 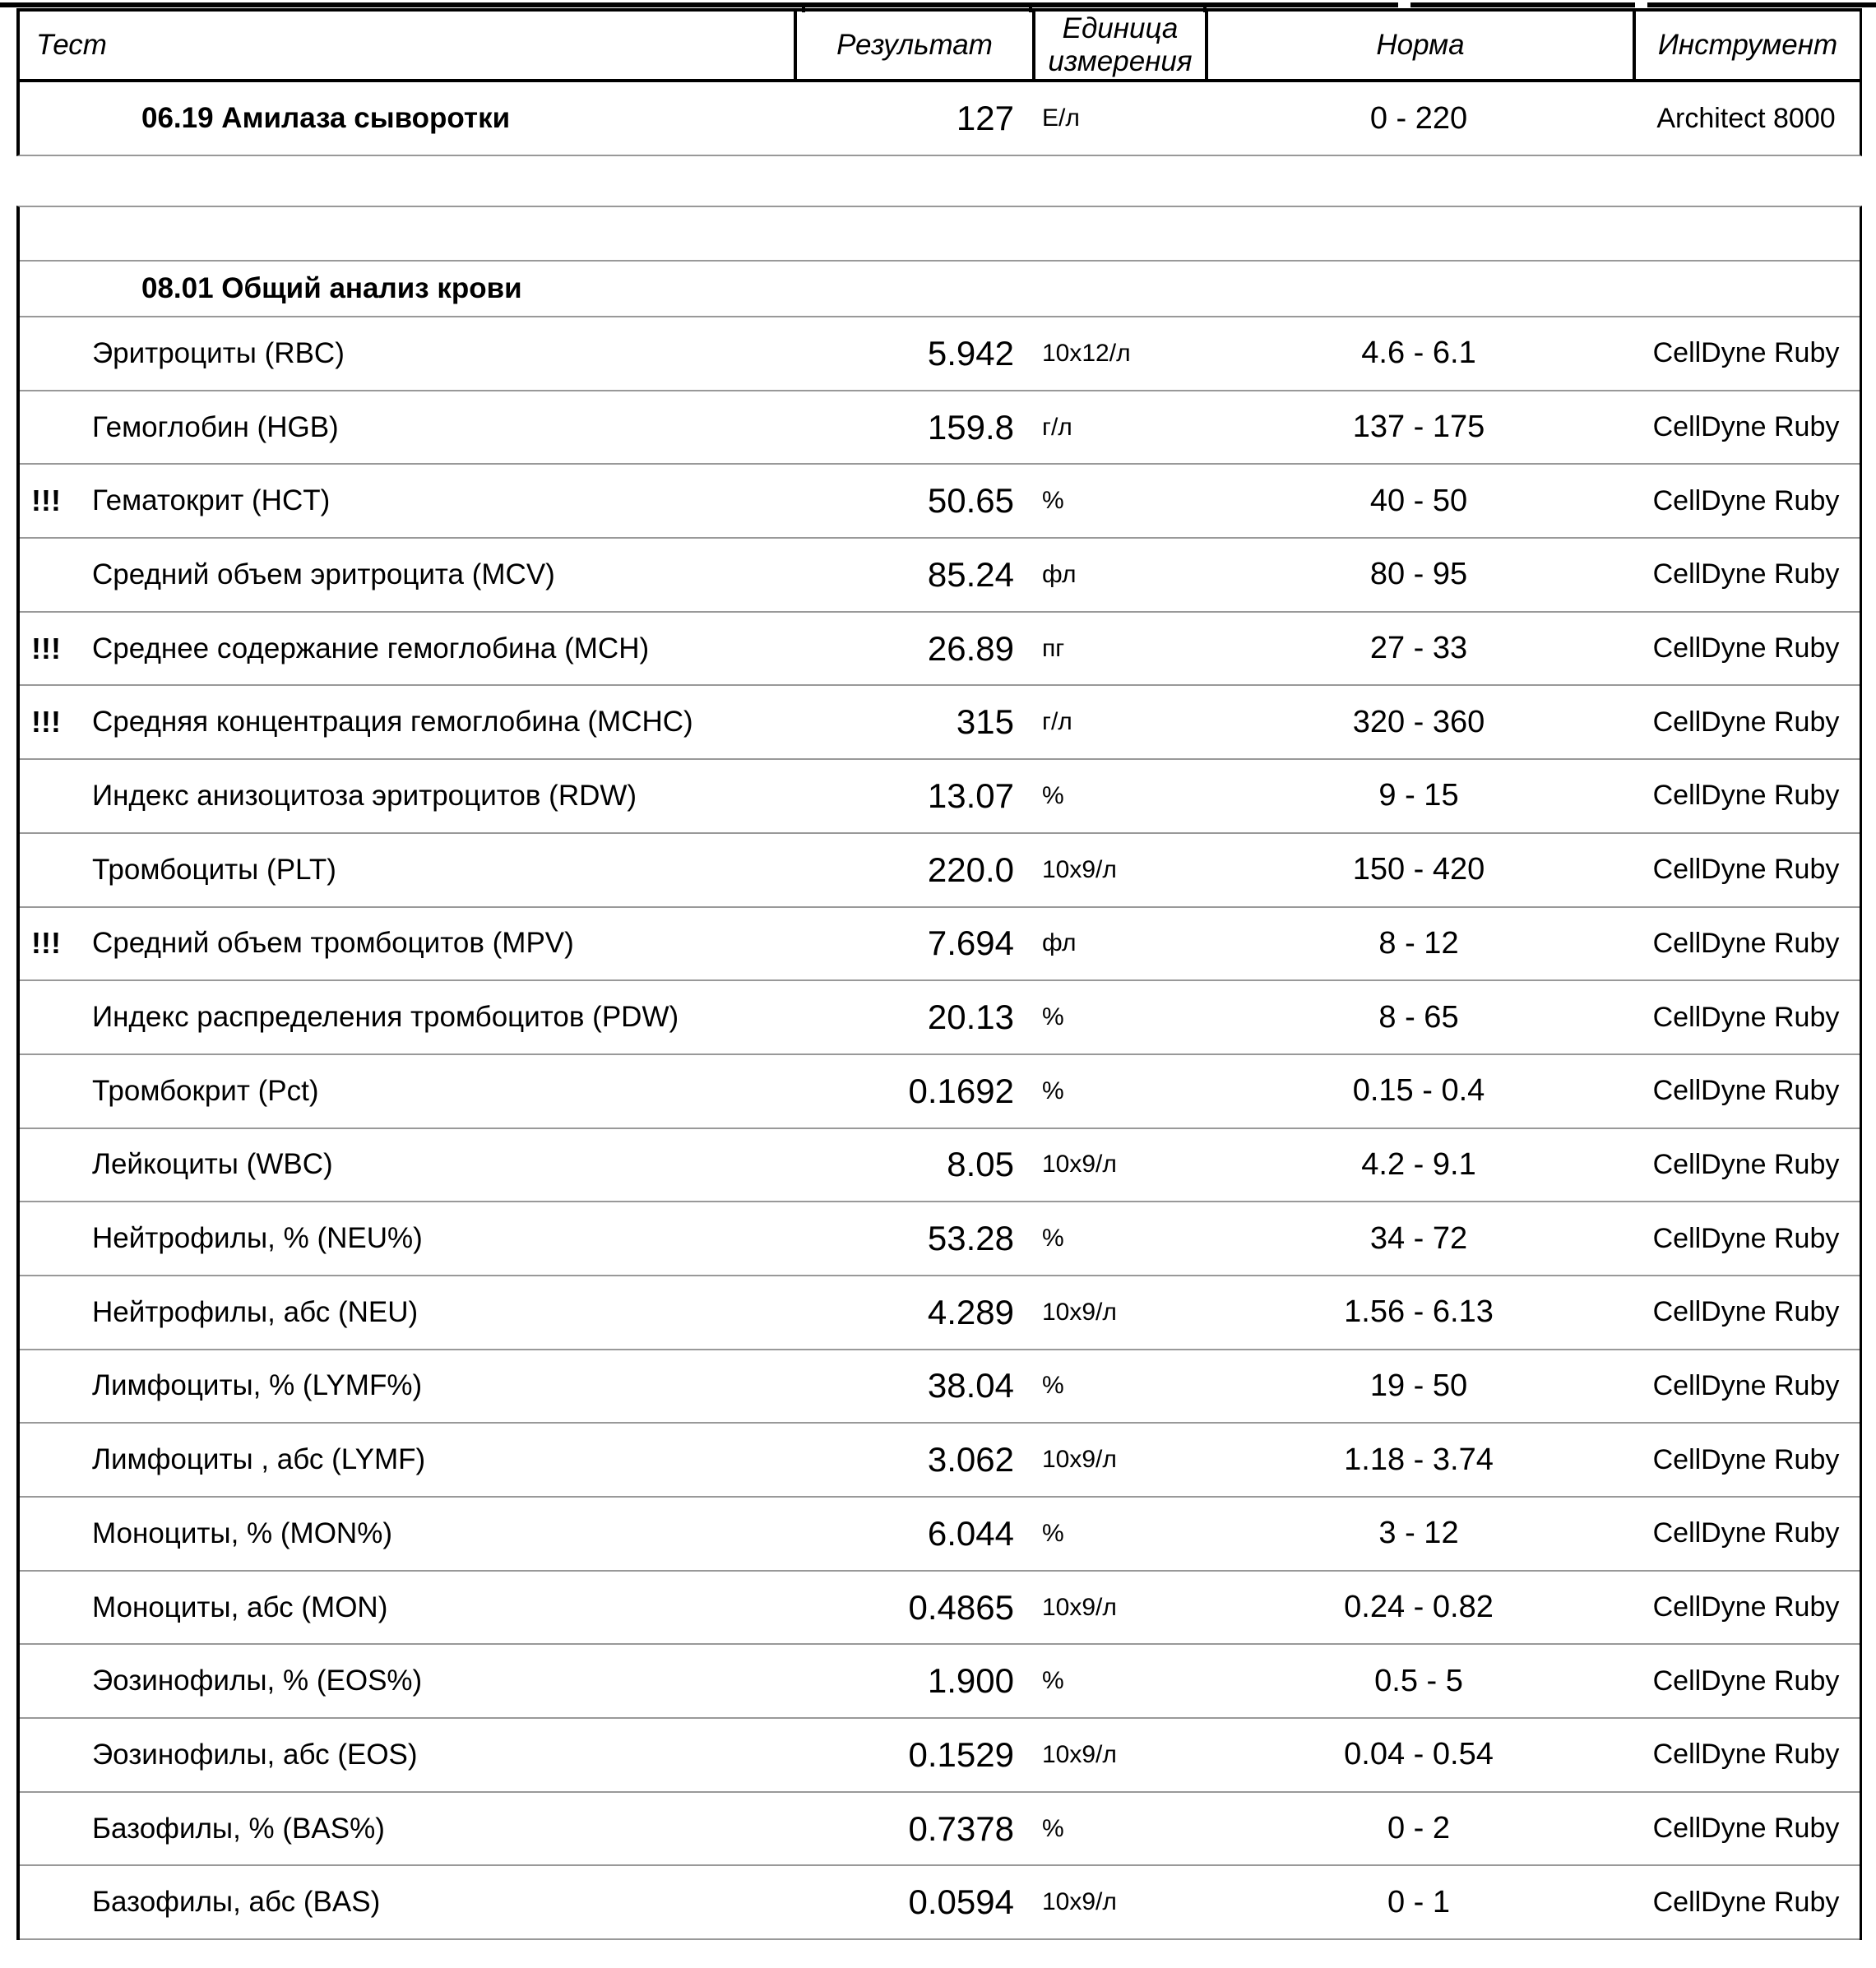 I want to click on test-result: 0.4865, so click(x=961, y=1607).